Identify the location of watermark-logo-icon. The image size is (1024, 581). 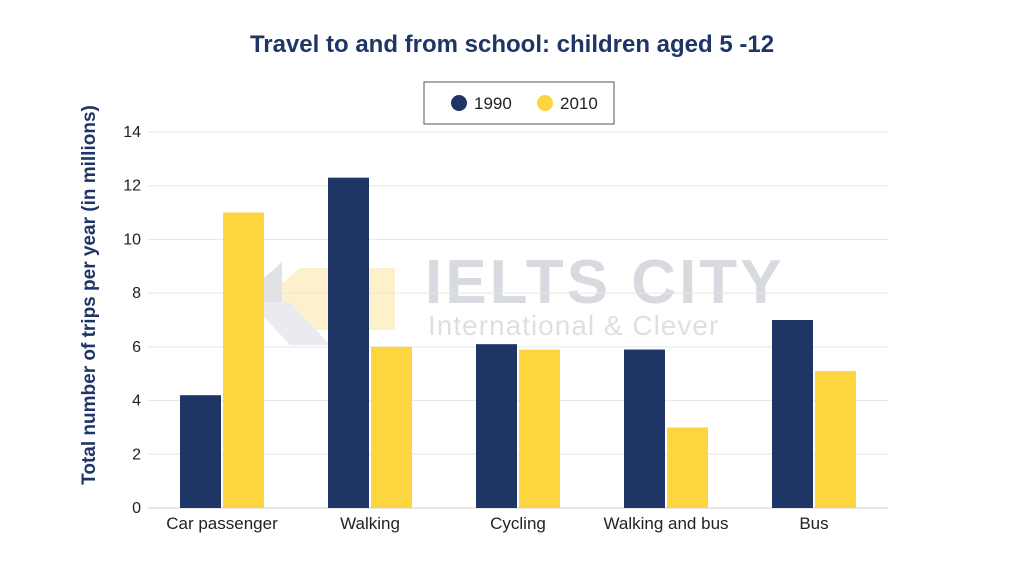
(321, 303).